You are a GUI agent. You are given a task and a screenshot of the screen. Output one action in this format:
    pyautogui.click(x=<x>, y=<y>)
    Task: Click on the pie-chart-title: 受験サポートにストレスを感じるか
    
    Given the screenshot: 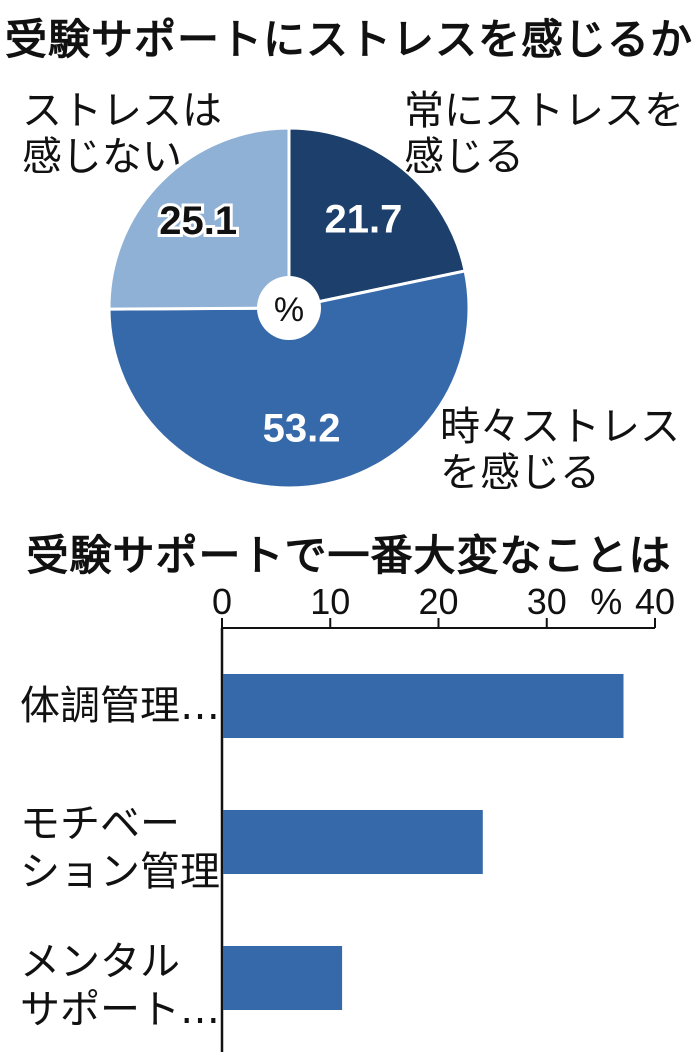 What is the action you would take?
    pyautogui.click(x=348, y=39)
    